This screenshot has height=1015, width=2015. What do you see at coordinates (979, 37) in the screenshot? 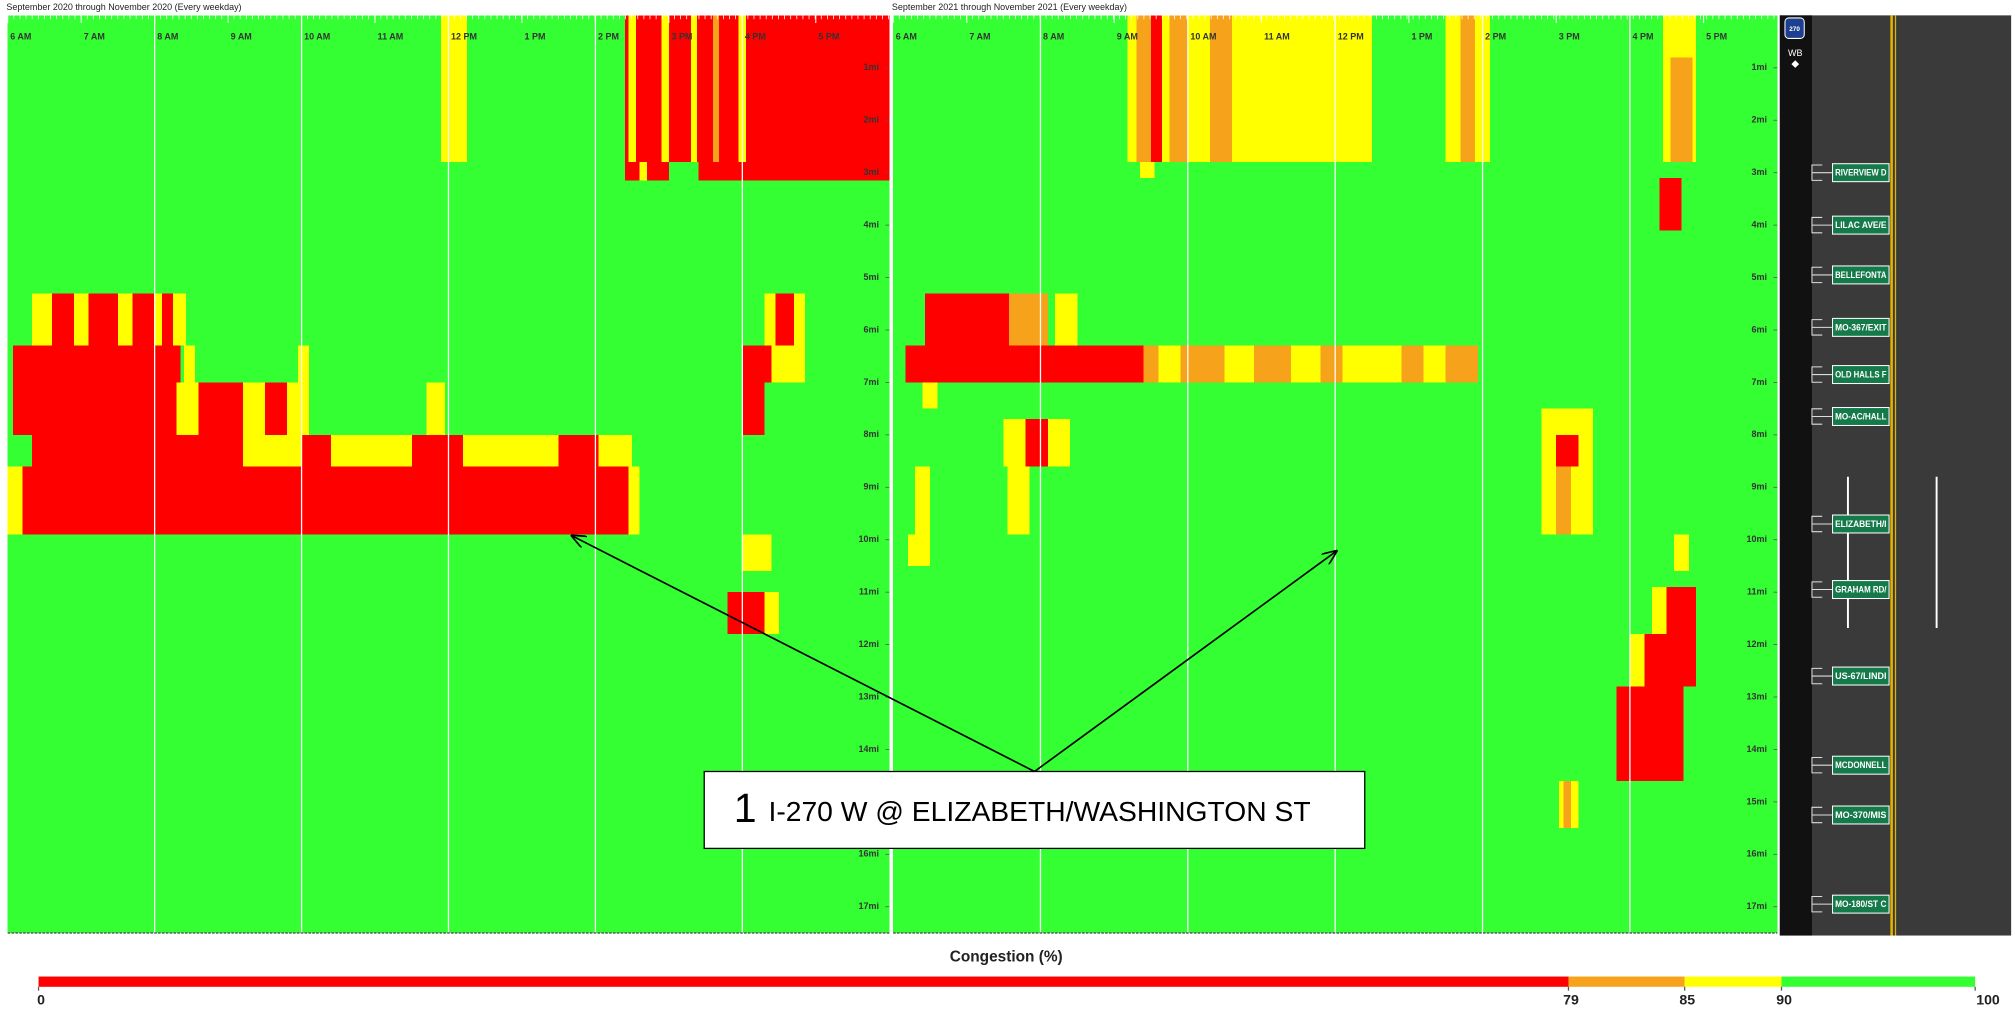
I see `x-tick-label: 7 AM` at bounding box center [979, 37].